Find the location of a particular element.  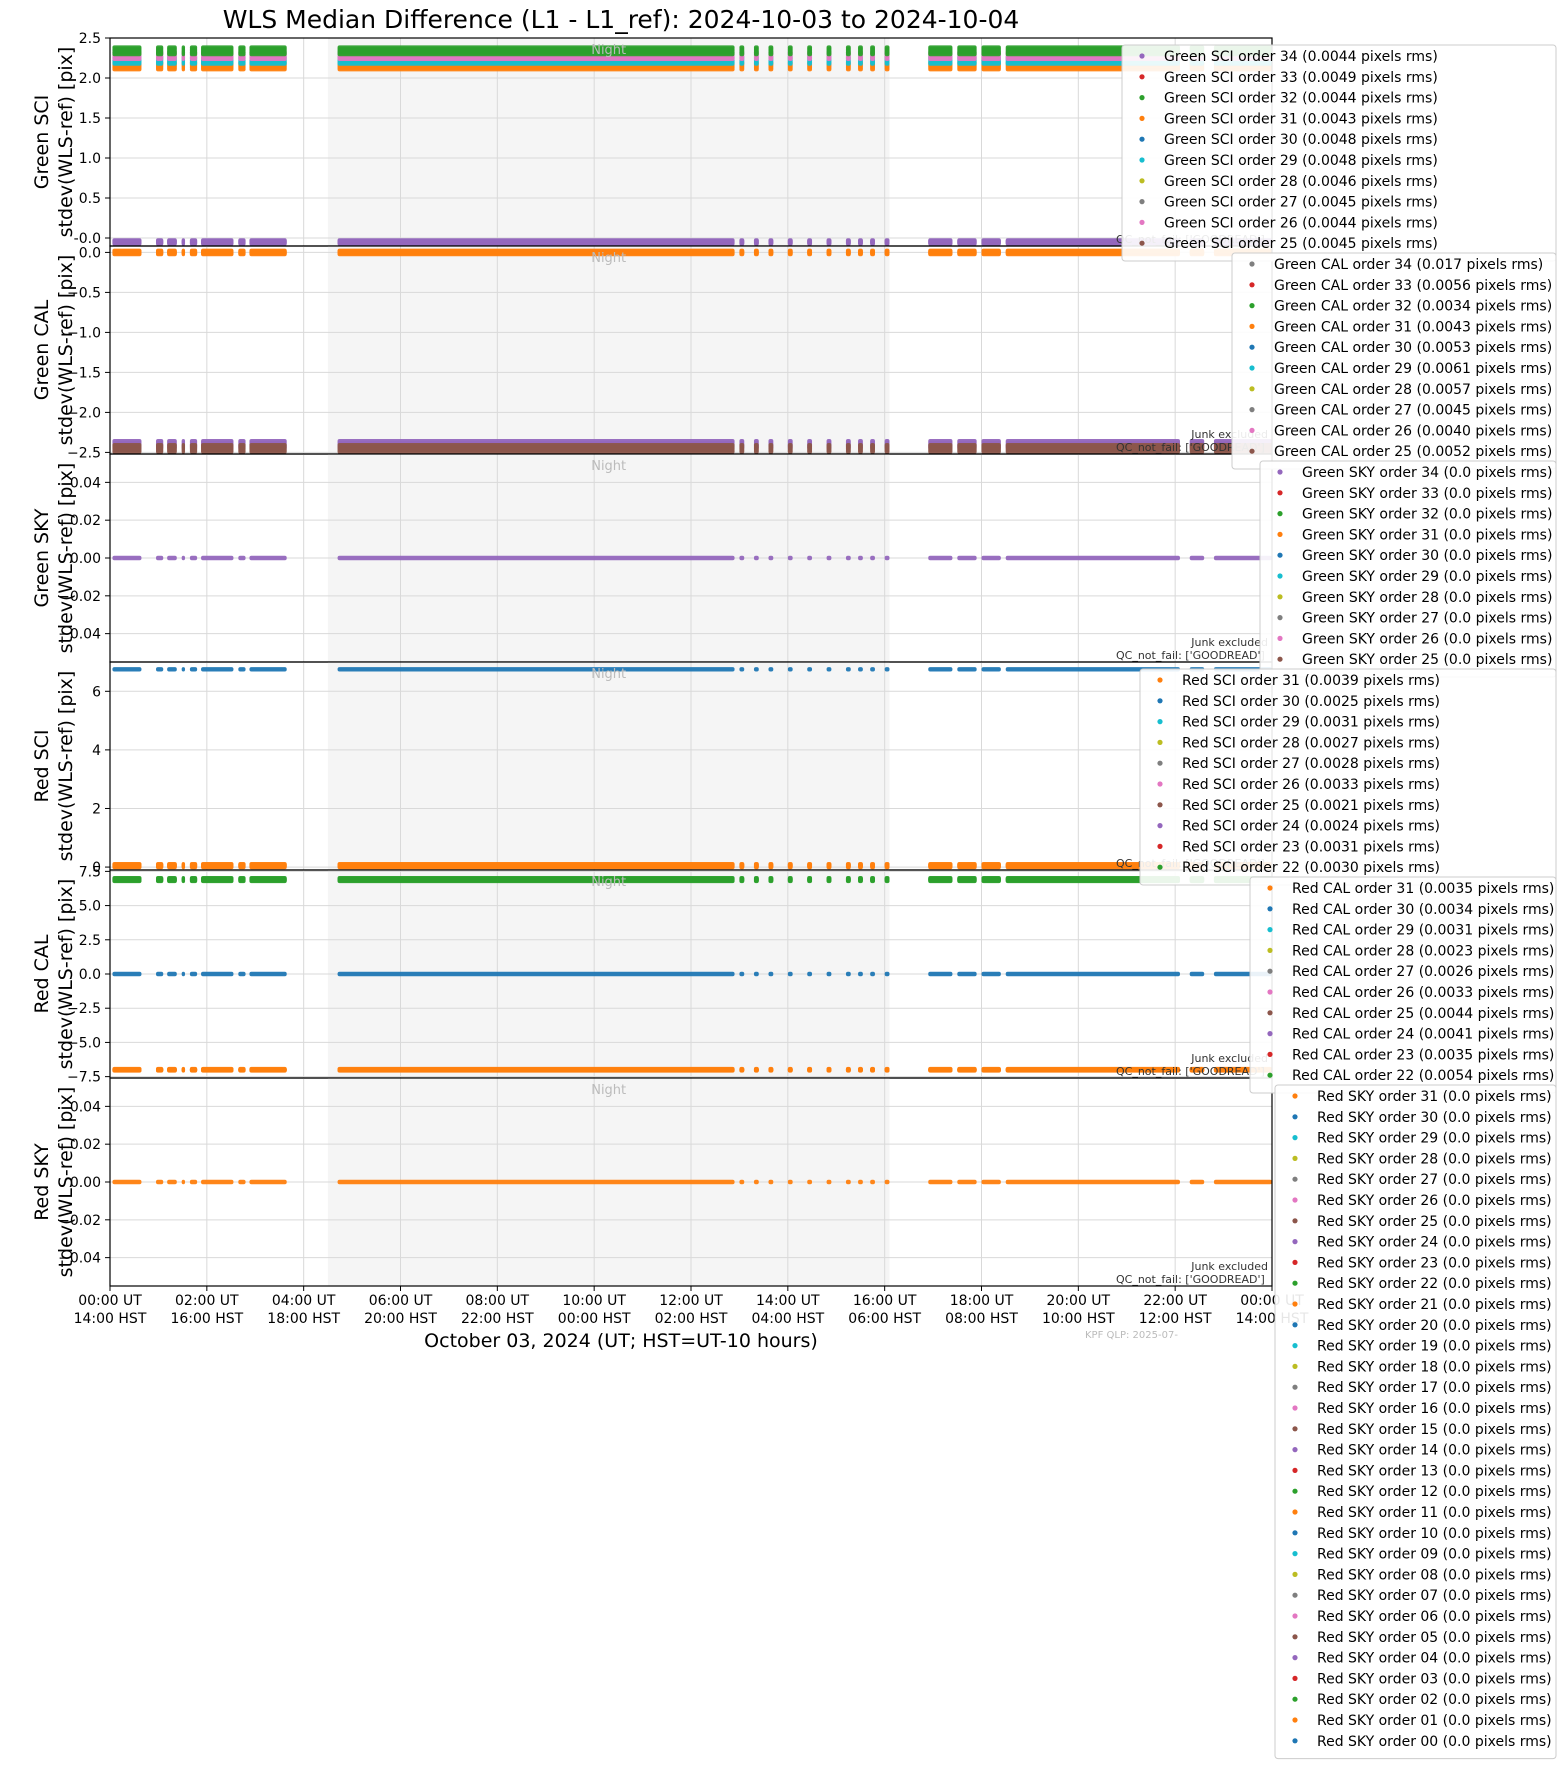

y-tick-label: 0.0 is located at coordinates (90, 253).